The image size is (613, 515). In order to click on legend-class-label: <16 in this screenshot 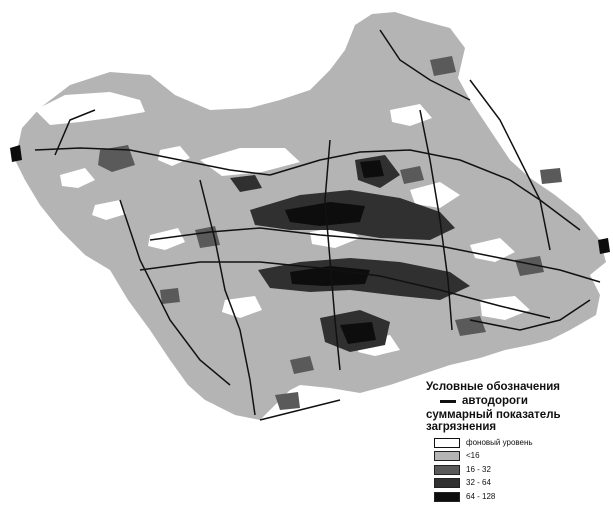, I will do `click(473, 456)`.